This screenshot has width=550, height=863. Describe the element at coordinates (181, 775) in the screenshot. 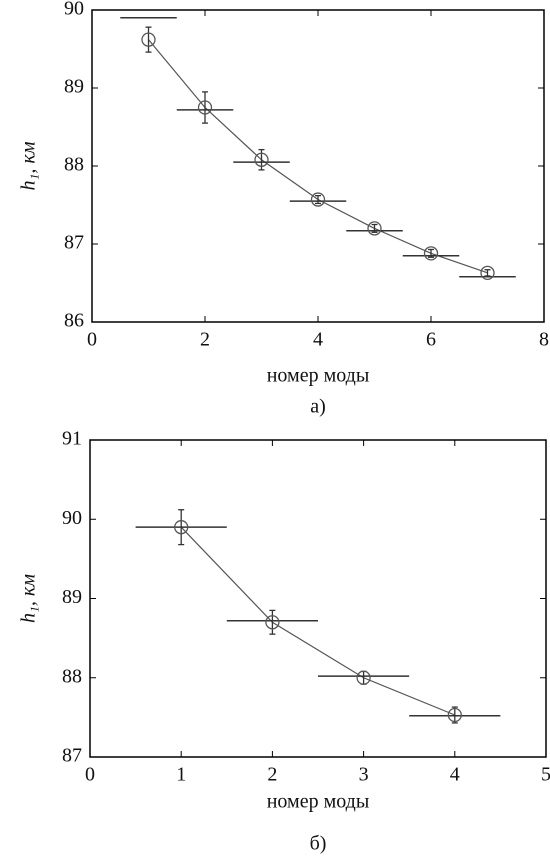

I see `x-tick-label: 1` at that location.